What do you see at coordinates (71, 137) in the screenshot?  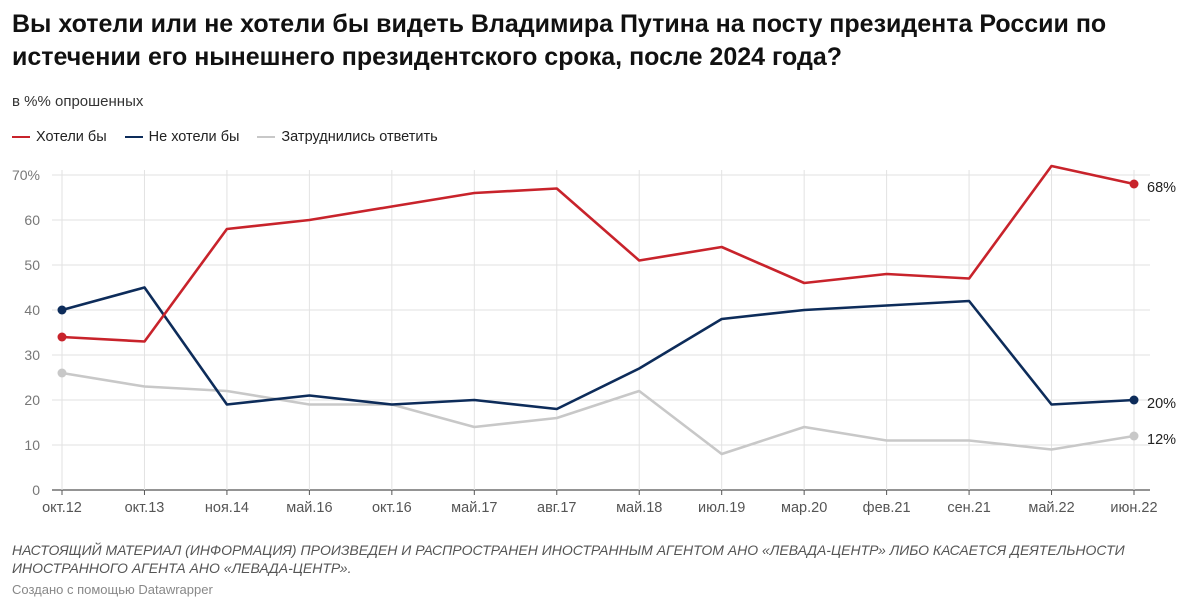 I see `legend-label-want: Хотели бы` at bounding box center [71, 137].